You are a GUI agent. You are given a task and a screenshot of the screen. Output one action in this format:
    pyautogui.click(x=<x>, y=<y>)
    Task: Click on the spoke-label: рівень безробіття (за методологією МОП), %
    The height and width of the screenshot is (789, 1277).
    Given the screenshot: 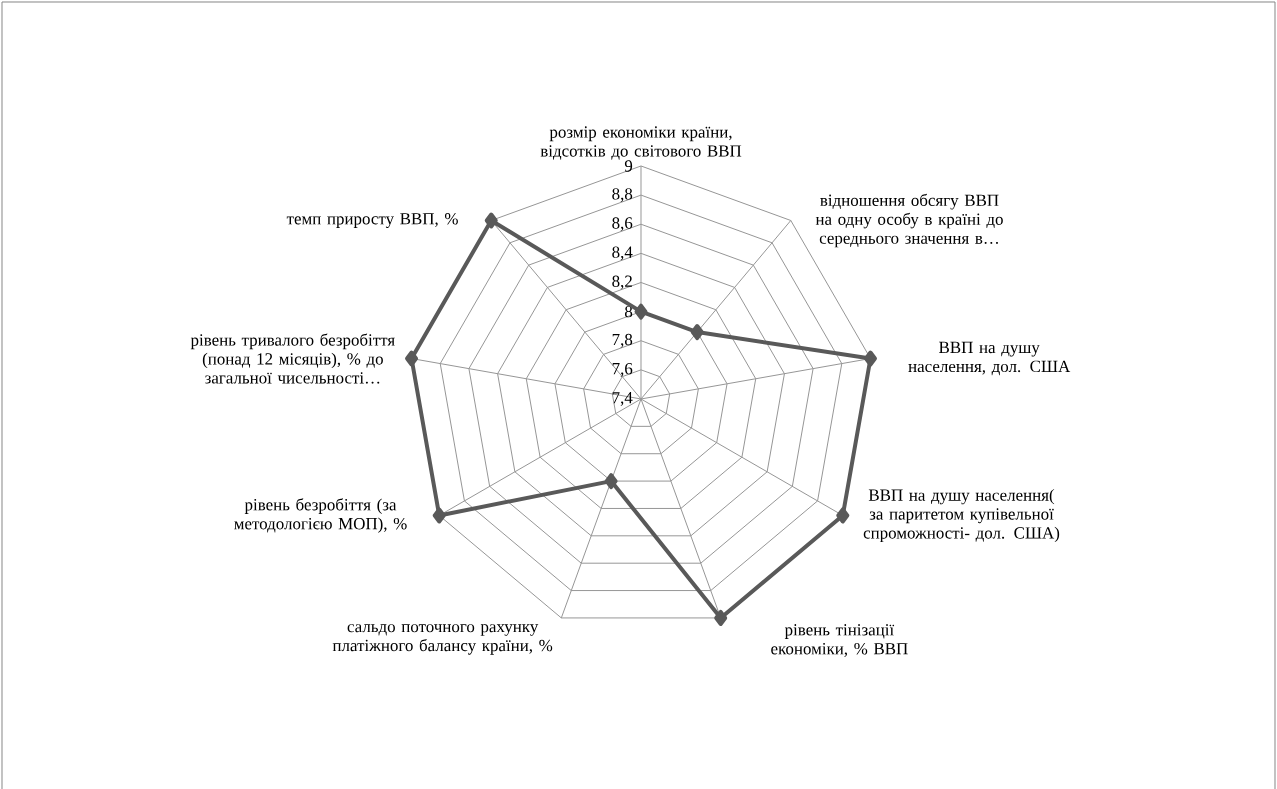 What is the action you would take?
    pyautogui.click(x=320, y=515)
    